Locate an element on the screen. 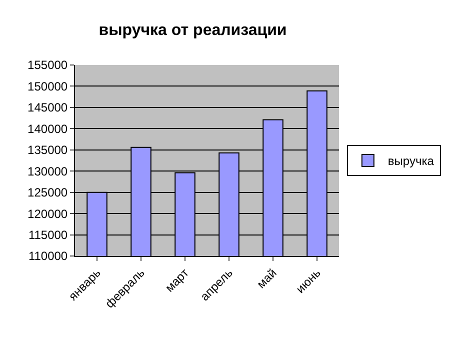  y-tick-label: 155000 is located at coordinates (48, 65).